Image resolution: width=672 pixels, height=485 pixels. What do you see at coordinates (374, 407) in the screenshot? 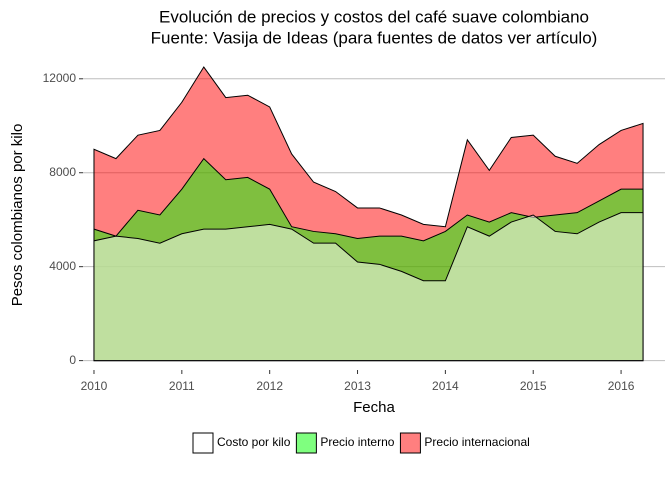
I see `x-axis-label: Fecha` at bounding box center [374, 407].